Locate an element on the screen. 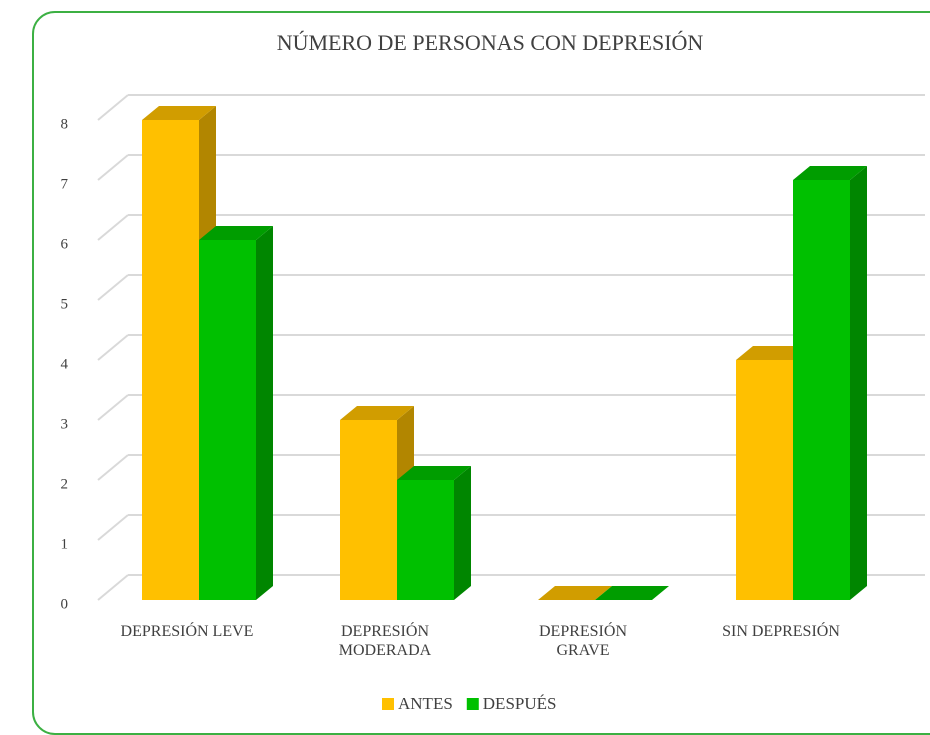 This screenshot has width=930, height=735. x-tick-label: SIN DEPRESIÓN is located at coordinates (781, 631).